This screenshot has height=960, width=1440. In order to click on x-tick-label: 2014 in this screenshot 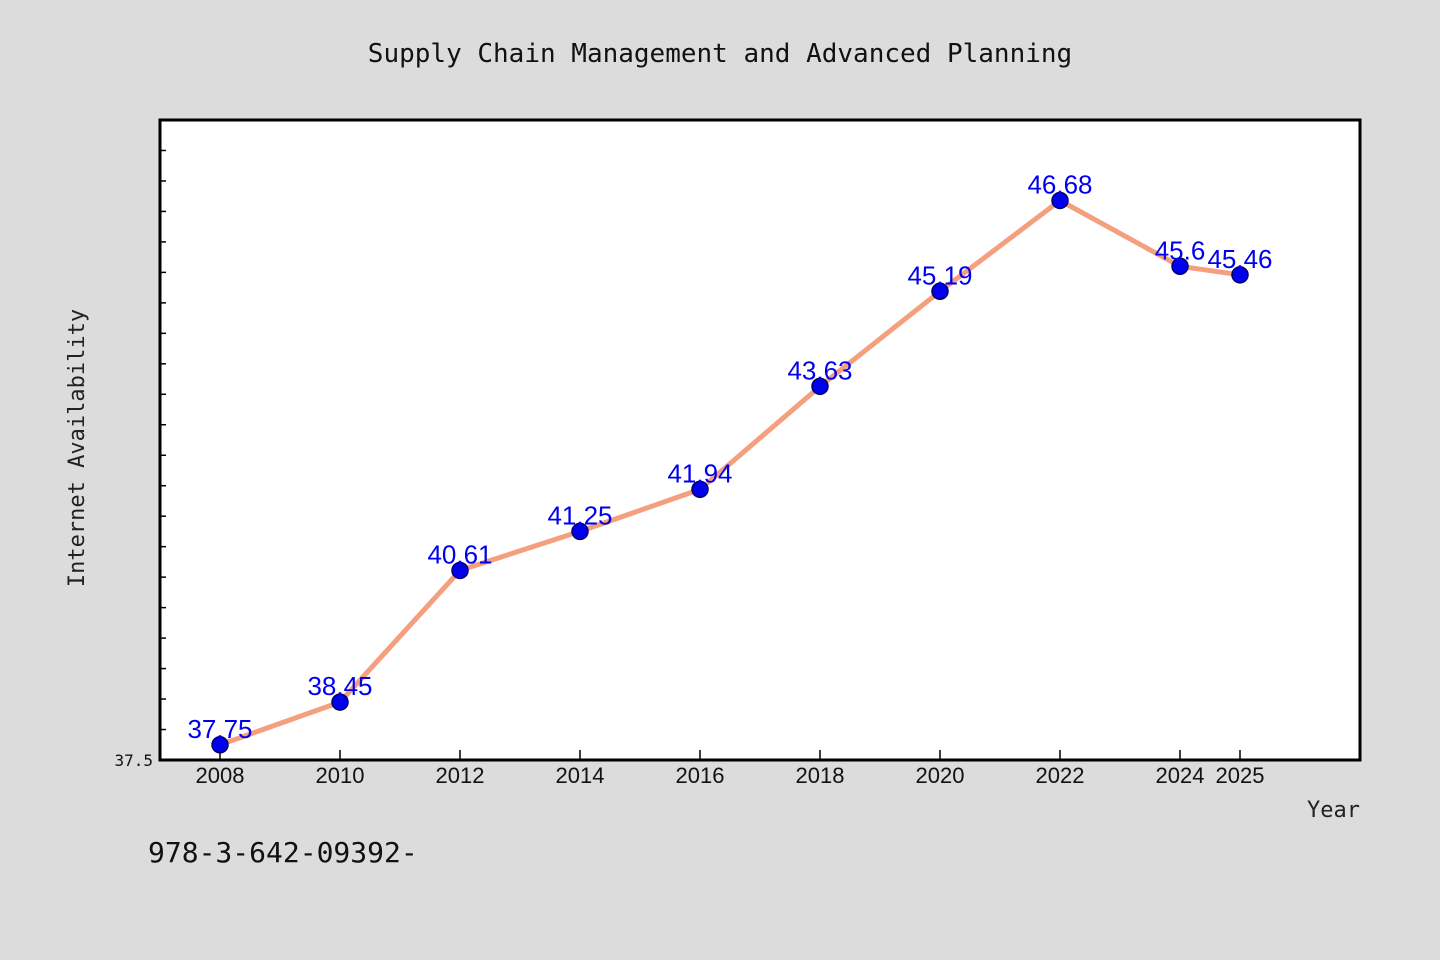, I will do `click(580, 775)`.